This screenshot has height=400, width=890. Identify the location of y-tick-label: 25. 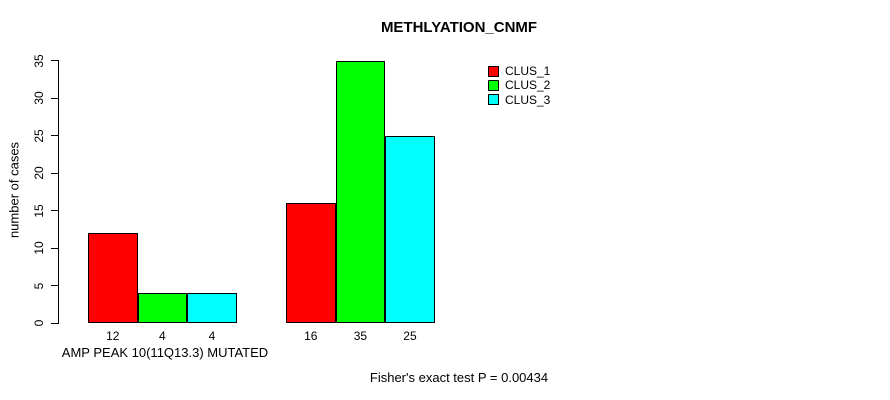
(39, 135).